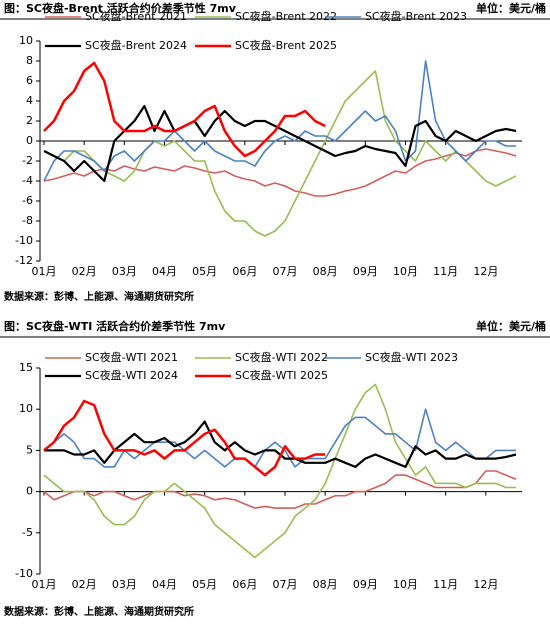 Image resolution: width=550 pixels, height=624 pixels. Describe the element at coordinates (29, 449) in the screenshot. I see `y-tick-label: 5` at that location.